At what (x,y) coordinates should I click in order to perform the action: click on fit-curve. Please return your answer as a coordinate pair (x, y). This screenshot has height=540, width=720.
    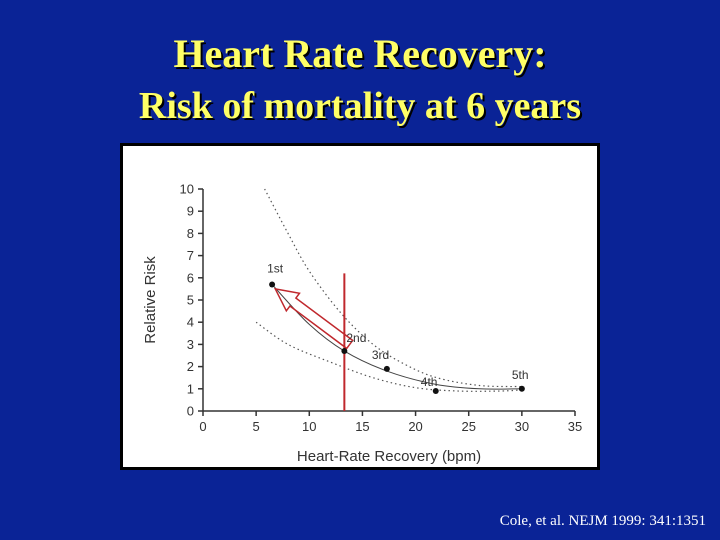
    Looking at the image, I should click on (396, 337).